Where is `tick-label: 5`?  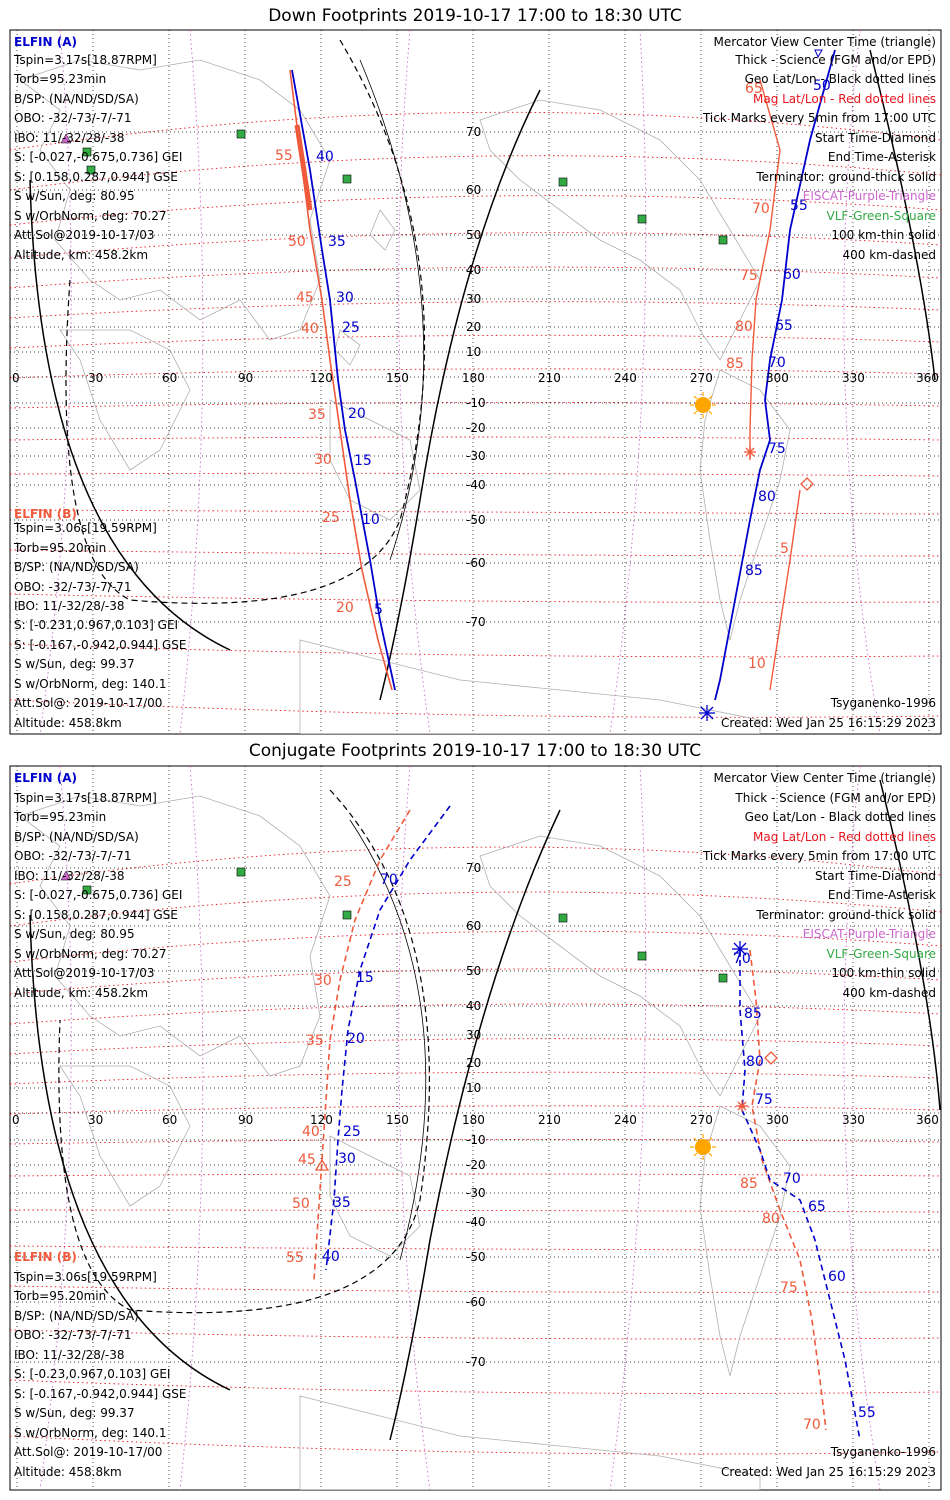 tick-label: 5 is located at coordinates (784, 549).